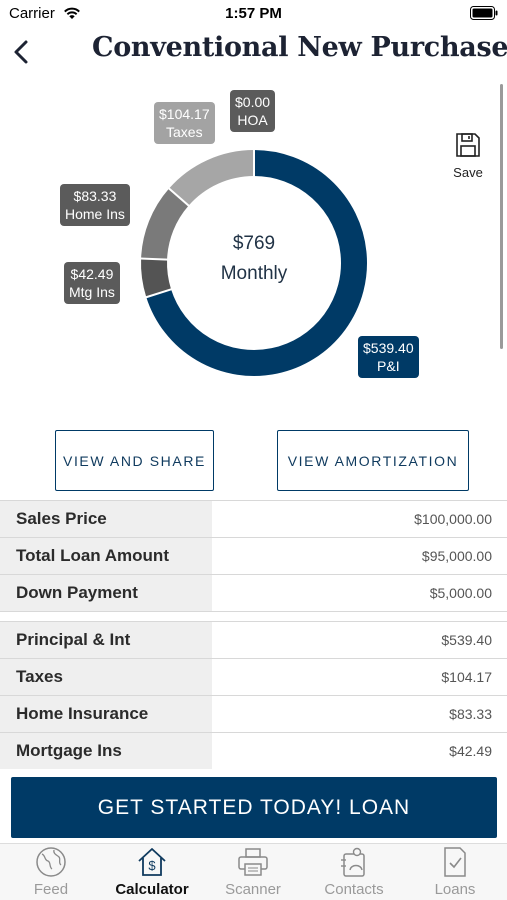 This screenshot has width=507, height=900. Describe the element at coordinates (51, 862) in the screenshot. I see `globe-icon` at that location.